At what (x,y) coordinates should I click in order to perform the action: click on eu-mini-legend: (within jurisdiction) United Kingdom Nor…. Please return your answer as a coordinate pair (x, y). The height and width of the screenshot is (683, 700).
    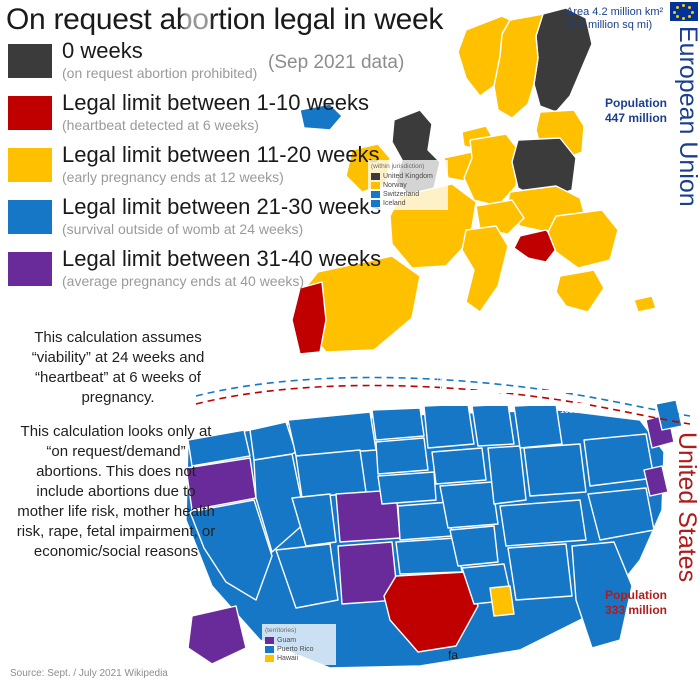
    Looking at the image, I should click on (408, 185).